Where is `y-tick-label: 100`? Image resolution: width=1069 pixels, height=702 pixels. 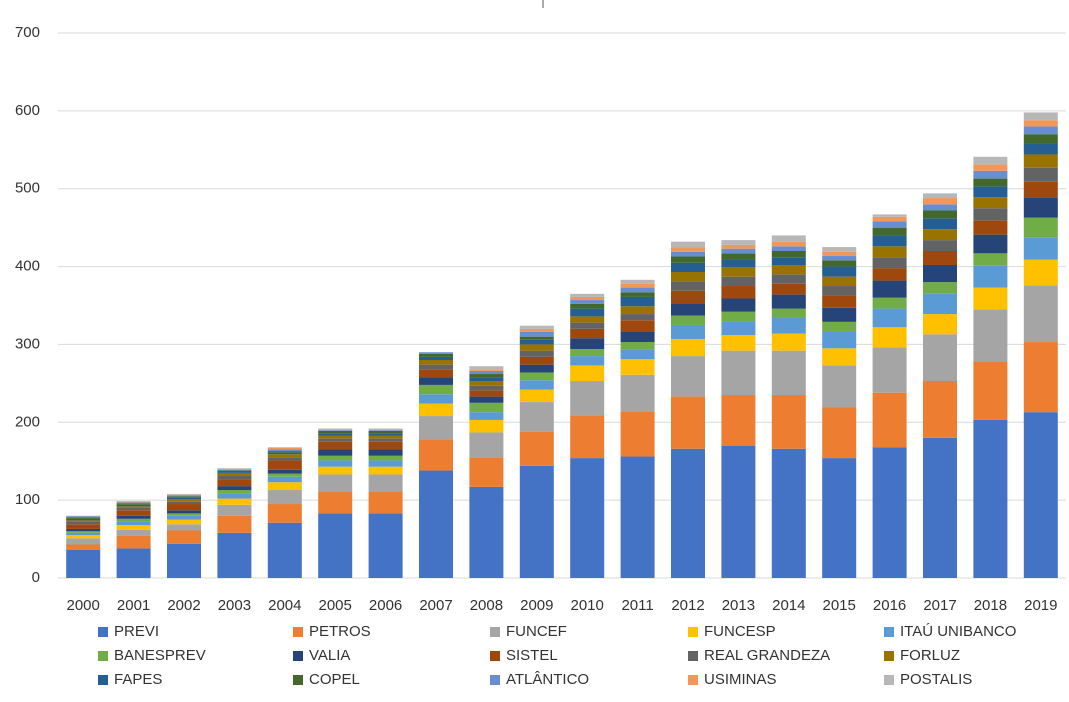 y-tick-label: 100 is located at coordinates (27, 499).